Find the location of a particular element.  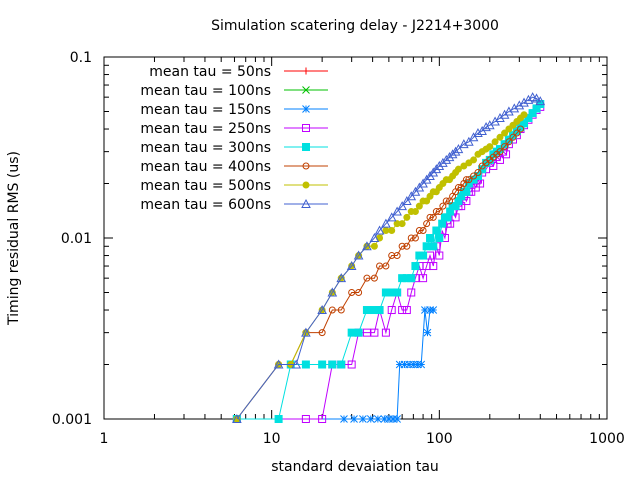

x-tick-label: 100 is located at coordinates (439, 439).